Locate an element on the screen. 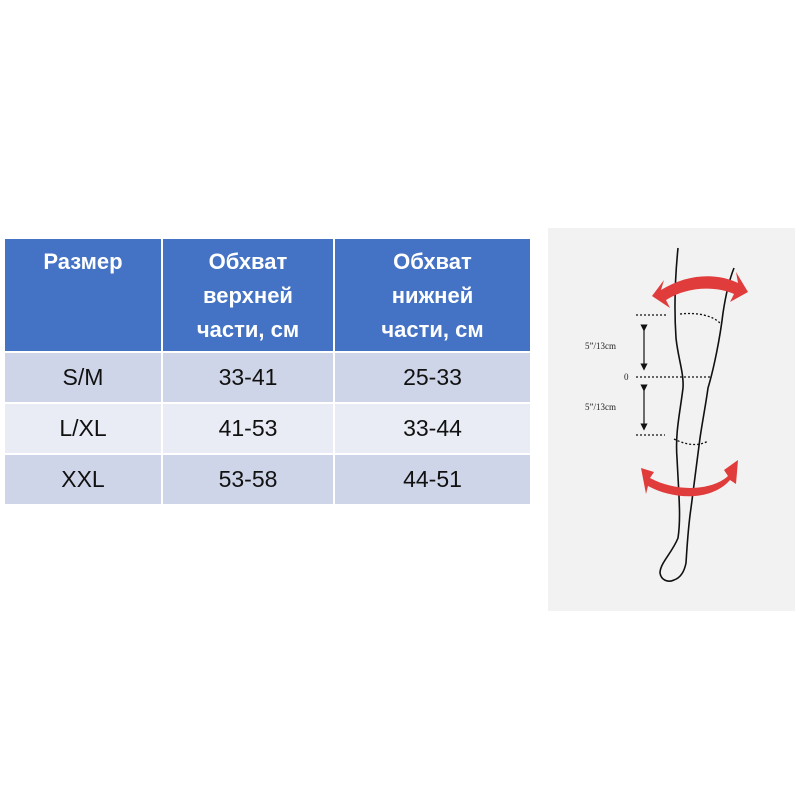  label-upper-distance: 5”/13cm is located at coordinates (600, 346).